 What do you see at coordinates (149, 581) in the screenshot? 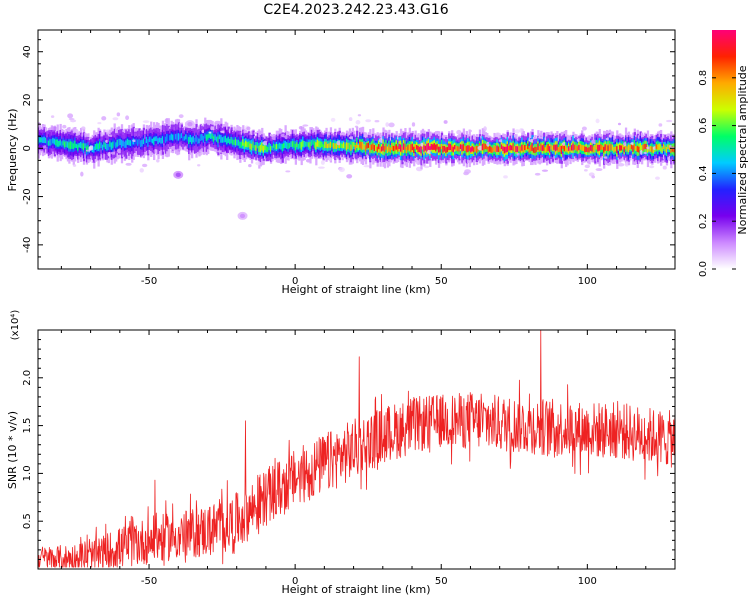
I see `x-tick-label: -50` at bounding box center [149, 581].